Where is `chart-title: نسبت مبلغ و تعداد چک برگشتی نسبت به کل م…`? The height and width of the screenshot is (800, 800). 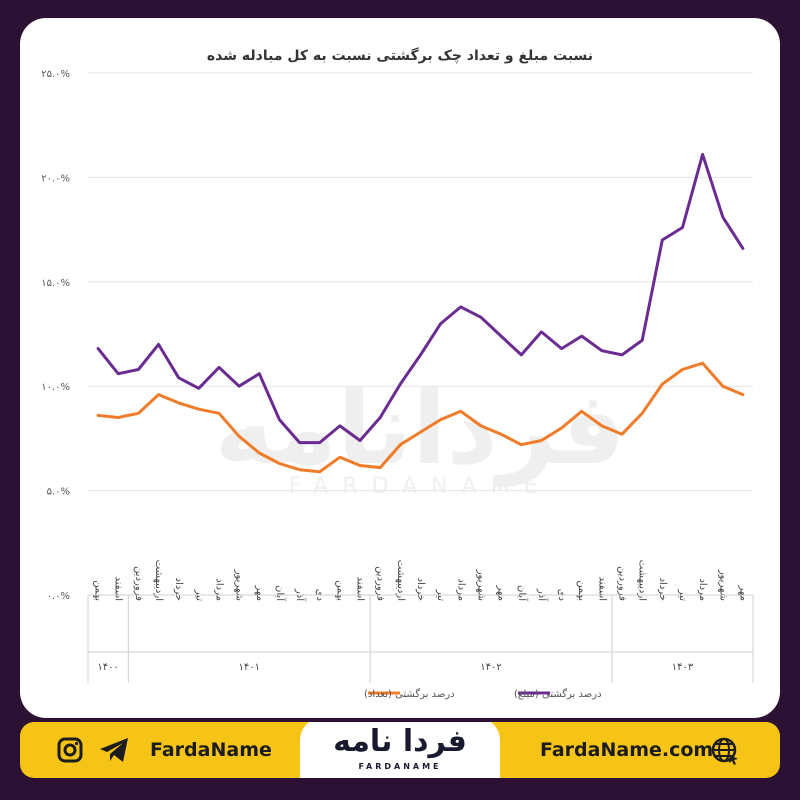
chart-title: نسبت مبلغ و تعداد چک برگشتی نسبت به کل م… is located at coordinates (400, 56).